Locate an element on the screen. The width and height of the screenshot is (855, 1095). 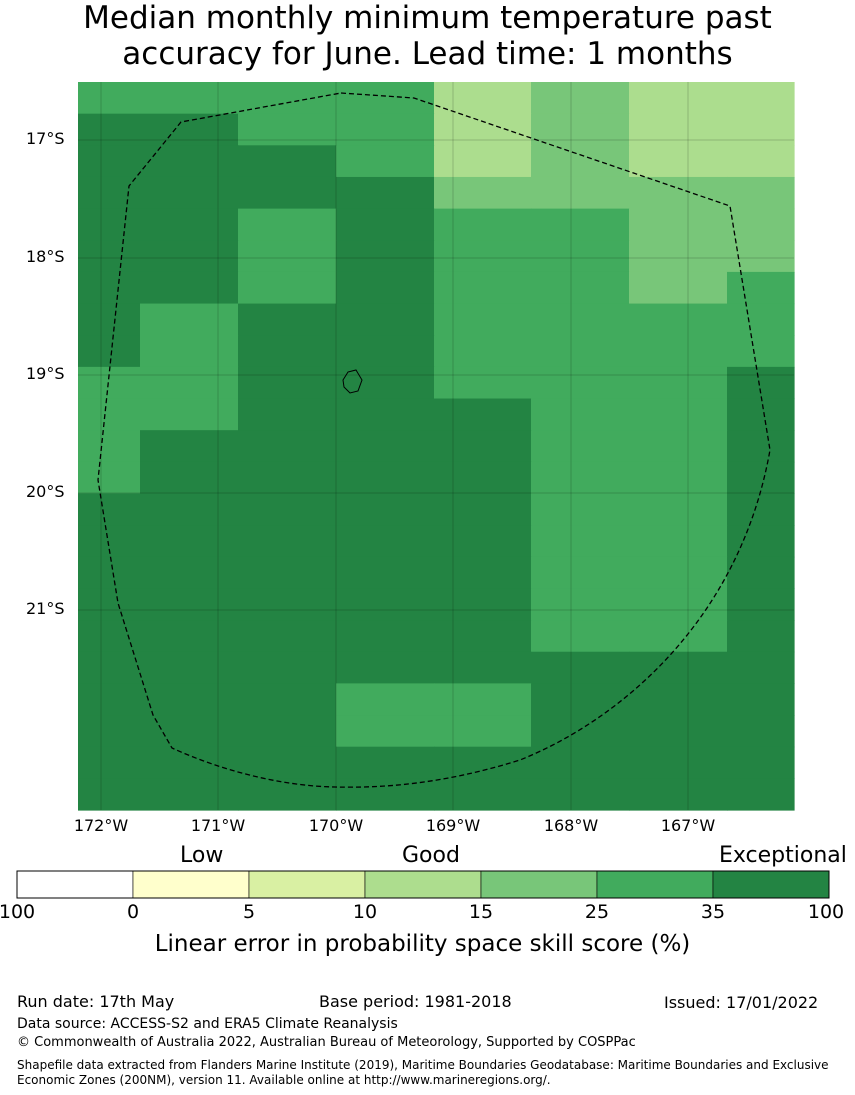
title-line-2: accuracy for June. Lead time: 1 months is located at coordinates (427, 54).